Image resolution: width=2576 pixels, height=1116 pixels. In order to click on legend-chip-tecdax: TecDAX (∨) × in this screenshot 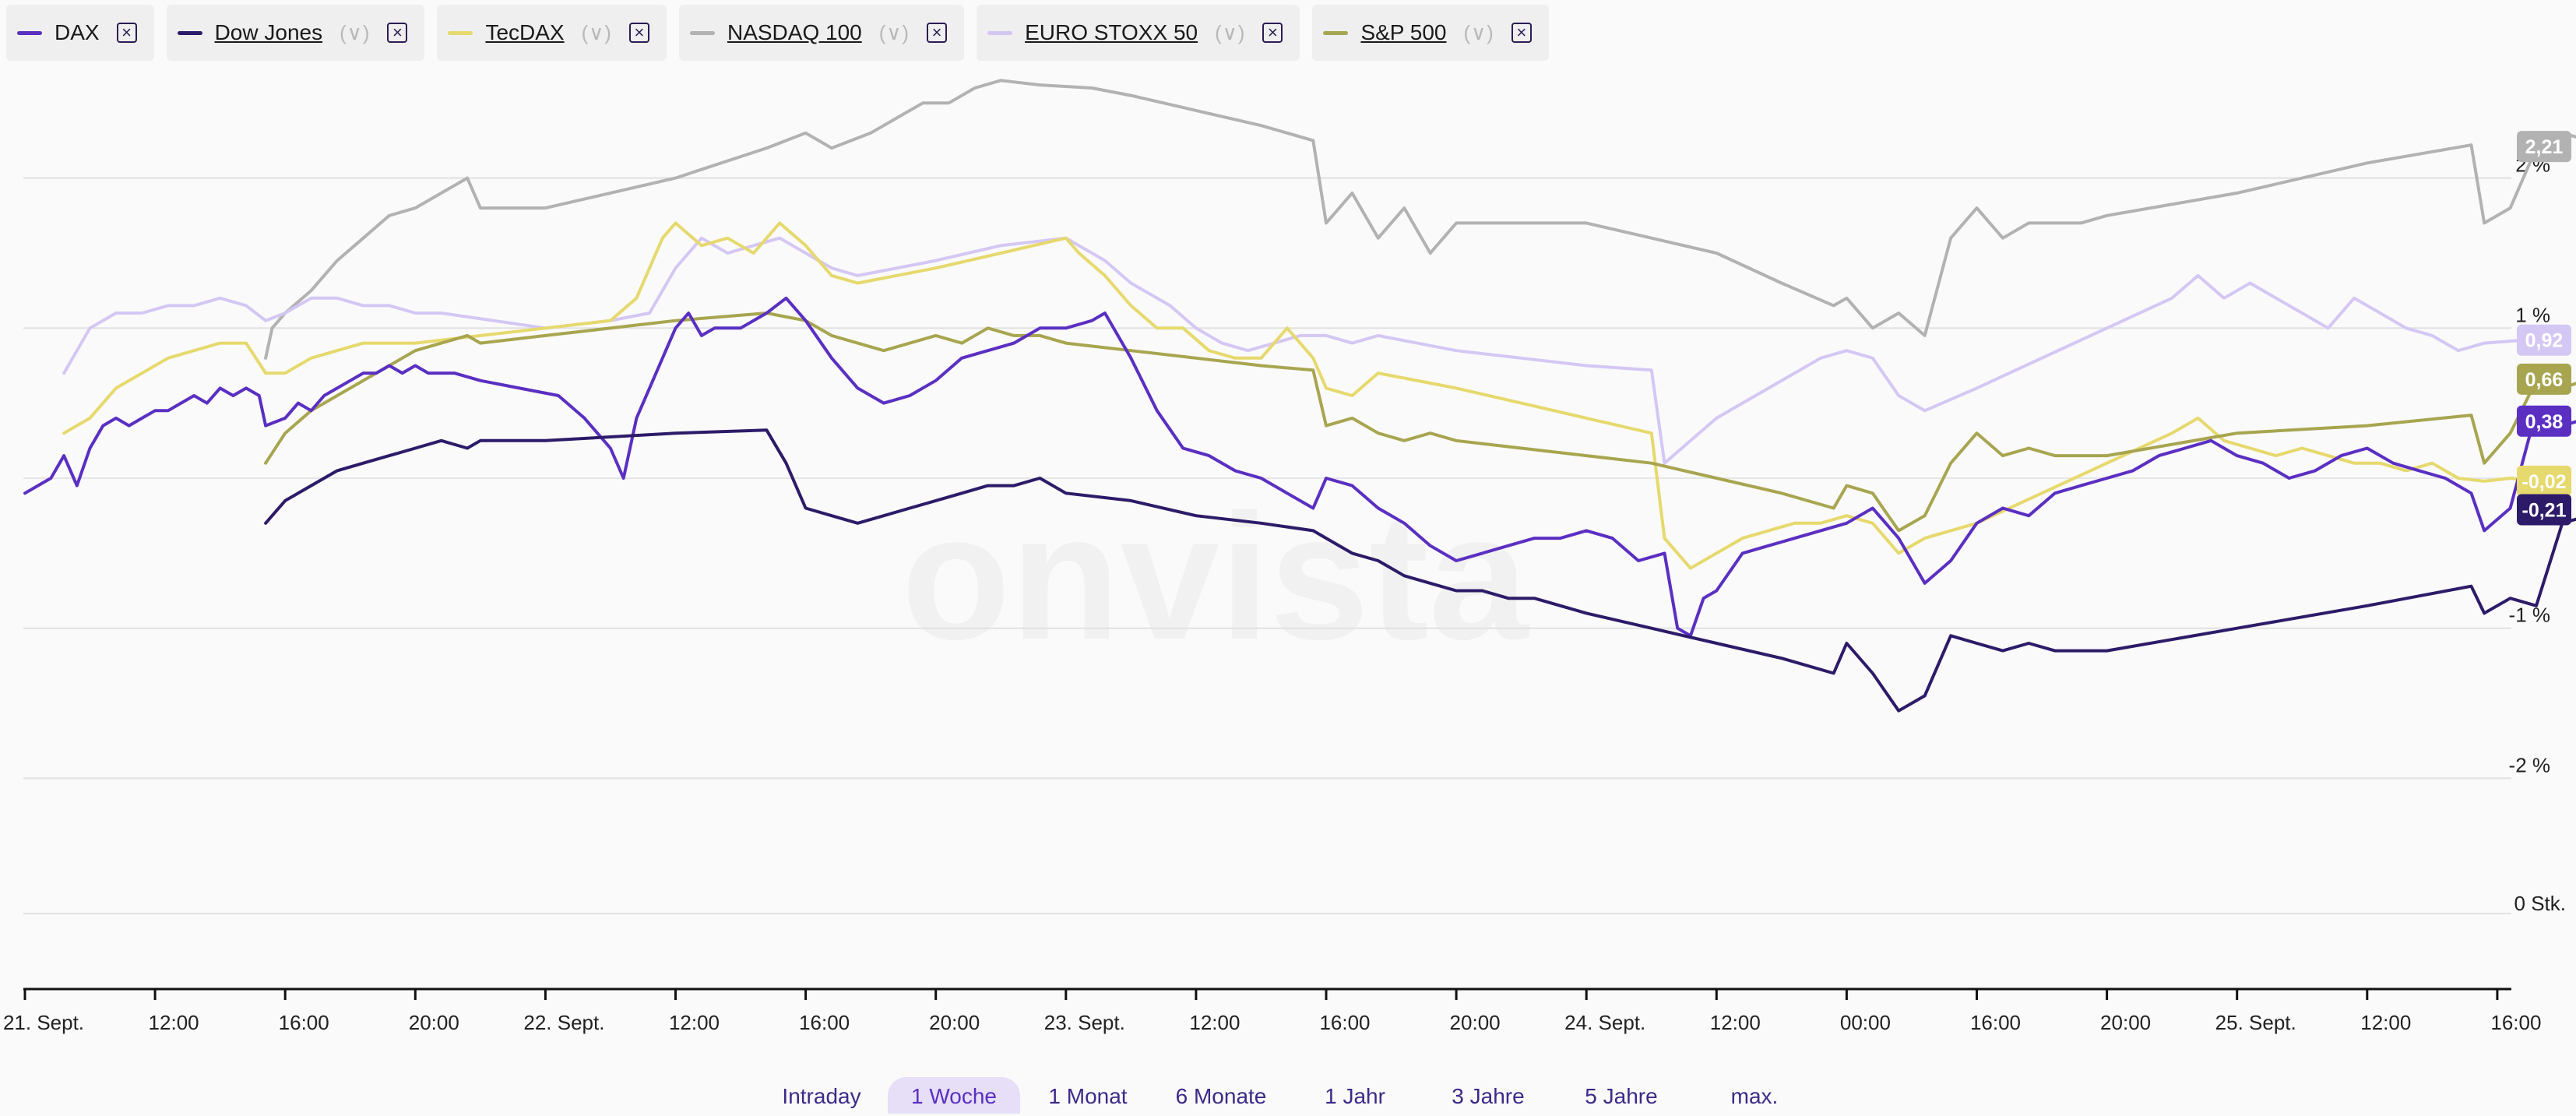, I will do `click(552, 33)`.